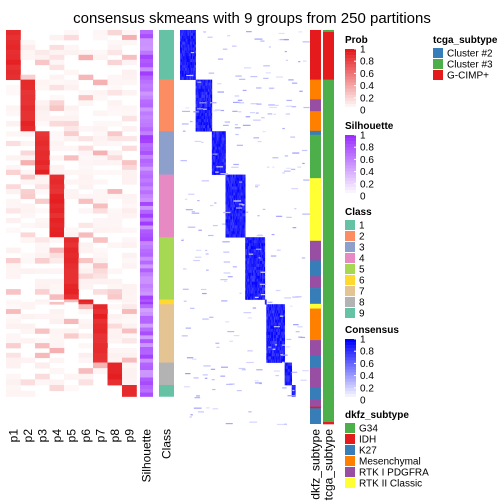 This screenshot has height=504, width=504. I want to click on class-legend-item: 3, so click(362, 248).